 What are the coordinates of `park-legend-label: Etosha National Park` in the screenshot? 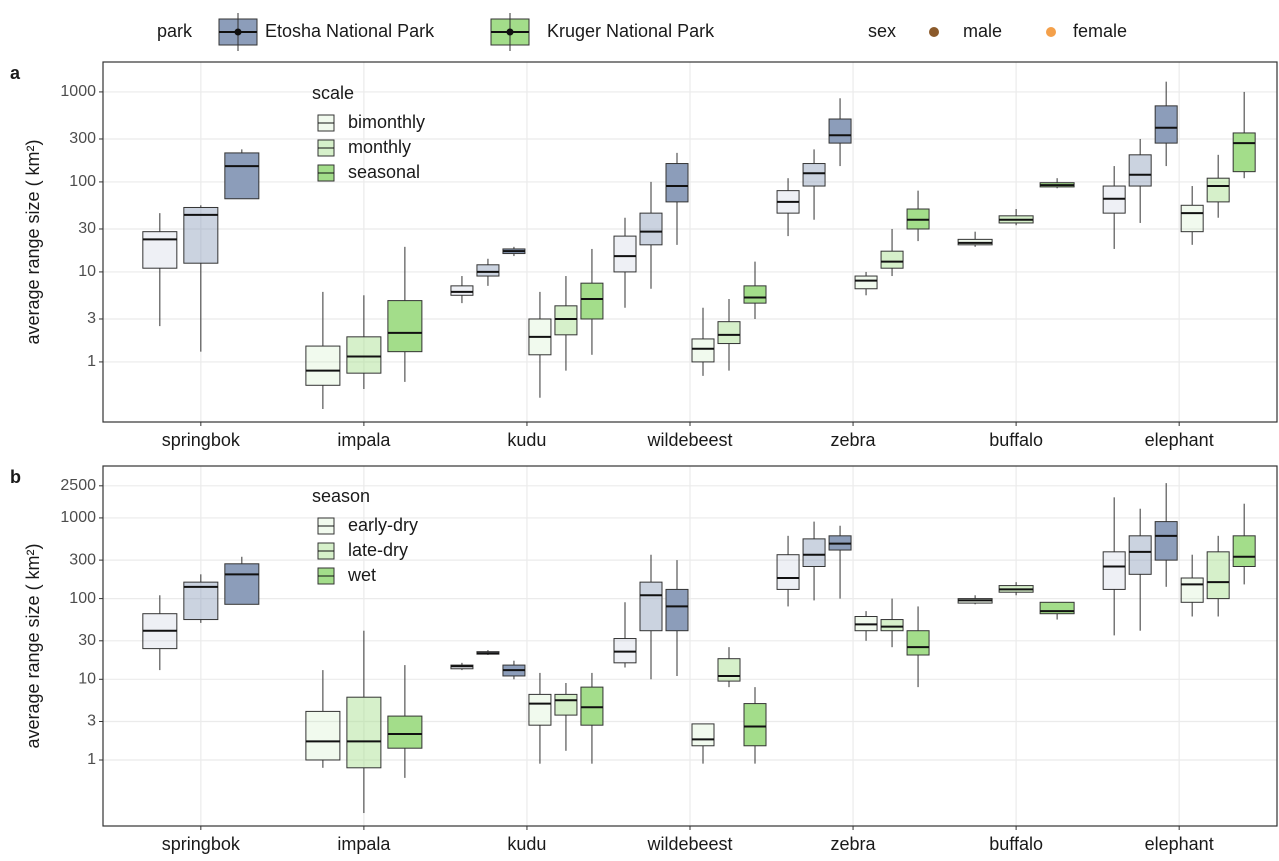 It's located at (350, 31).